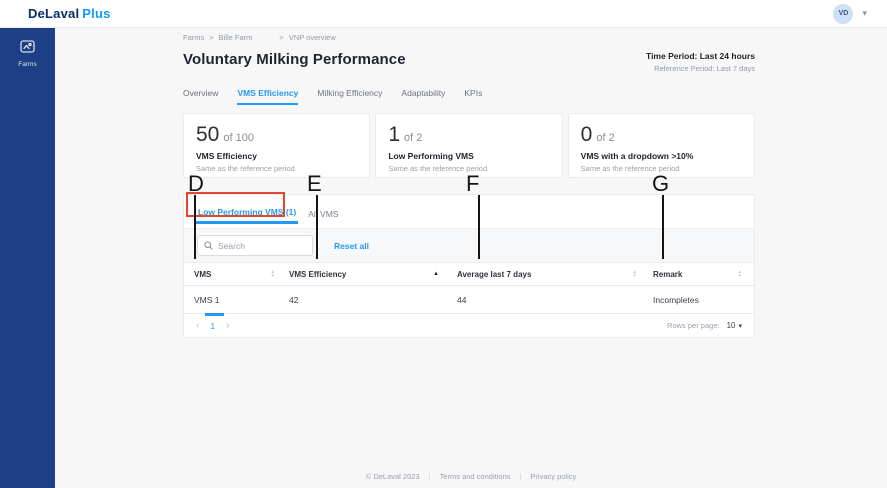 The width and height of the screenshot is (887, 488). I want to click on column-header-vms: VMS ▲ ▼, so click(241, 274).